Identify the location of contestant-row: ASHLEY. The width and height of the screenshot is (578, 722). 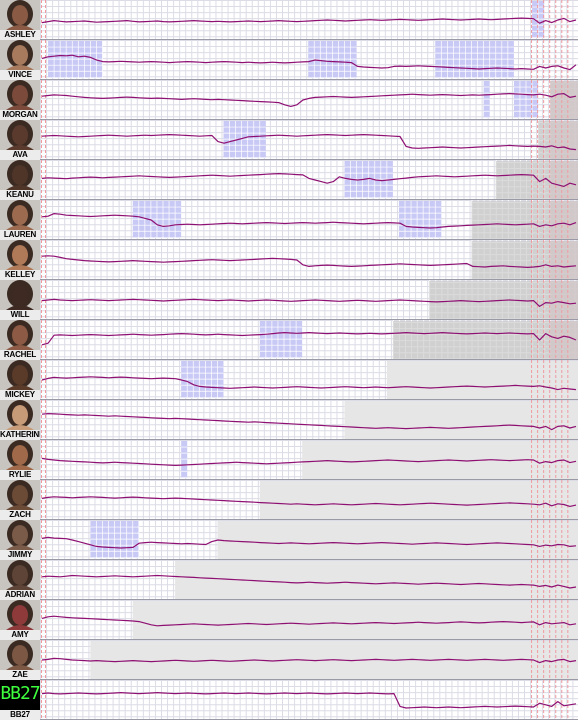
(289, 20).